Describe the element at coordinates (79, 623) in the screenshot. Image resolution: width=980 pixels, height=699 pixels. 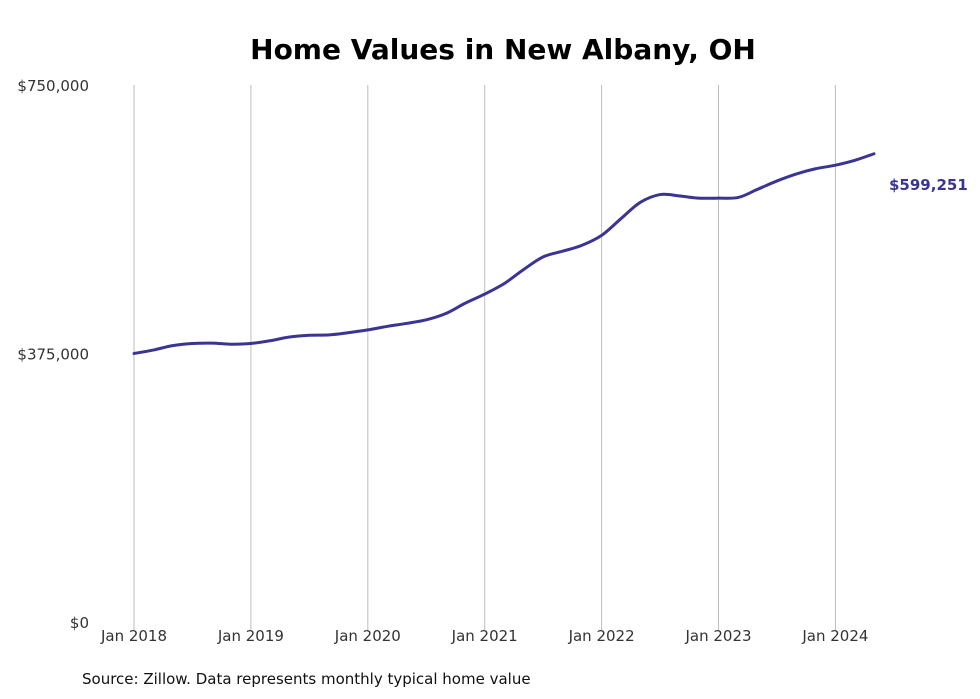
I see `y-tick-label-0: $0` at that location.